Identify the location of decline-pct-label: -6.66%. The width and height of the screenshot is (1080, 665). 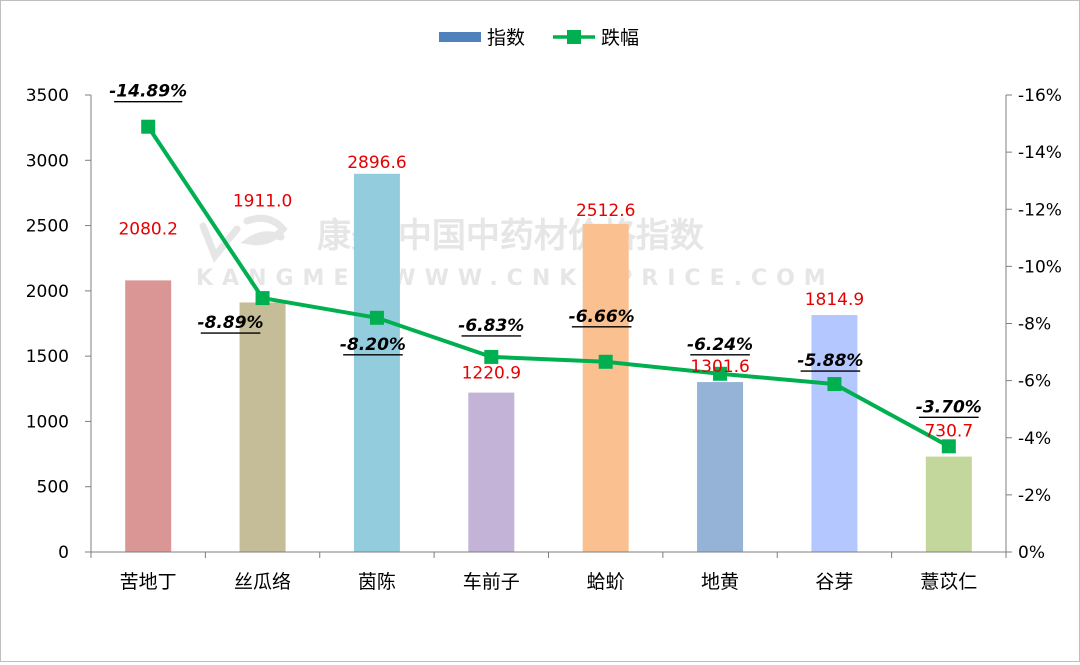
(602, 317).